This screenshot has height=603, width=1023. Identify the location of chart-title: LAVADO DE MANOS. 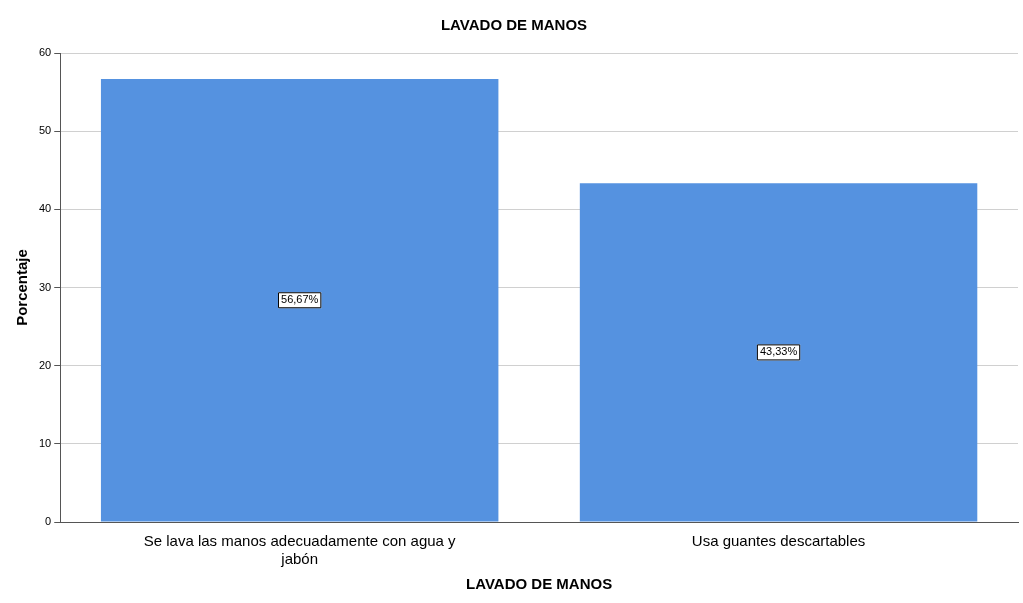
(514, 25).